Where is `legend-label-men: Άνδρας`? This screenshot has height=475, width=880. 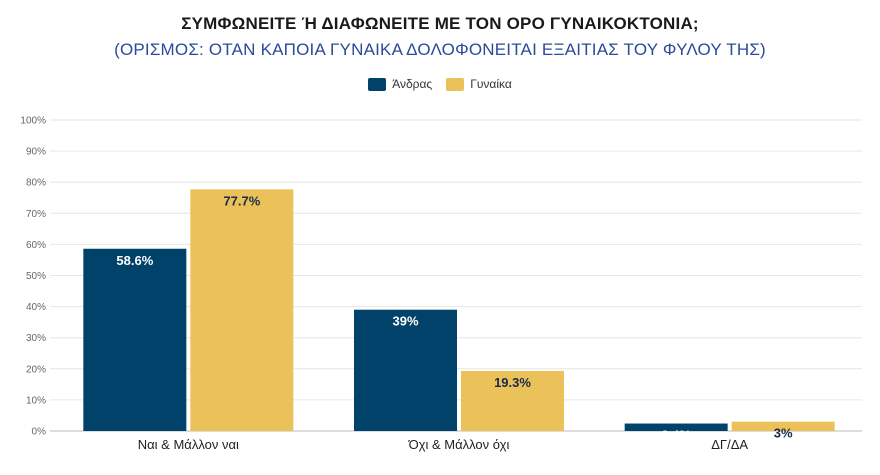
legend-label-men: Άνδρας is located at coordinates (412, 84).